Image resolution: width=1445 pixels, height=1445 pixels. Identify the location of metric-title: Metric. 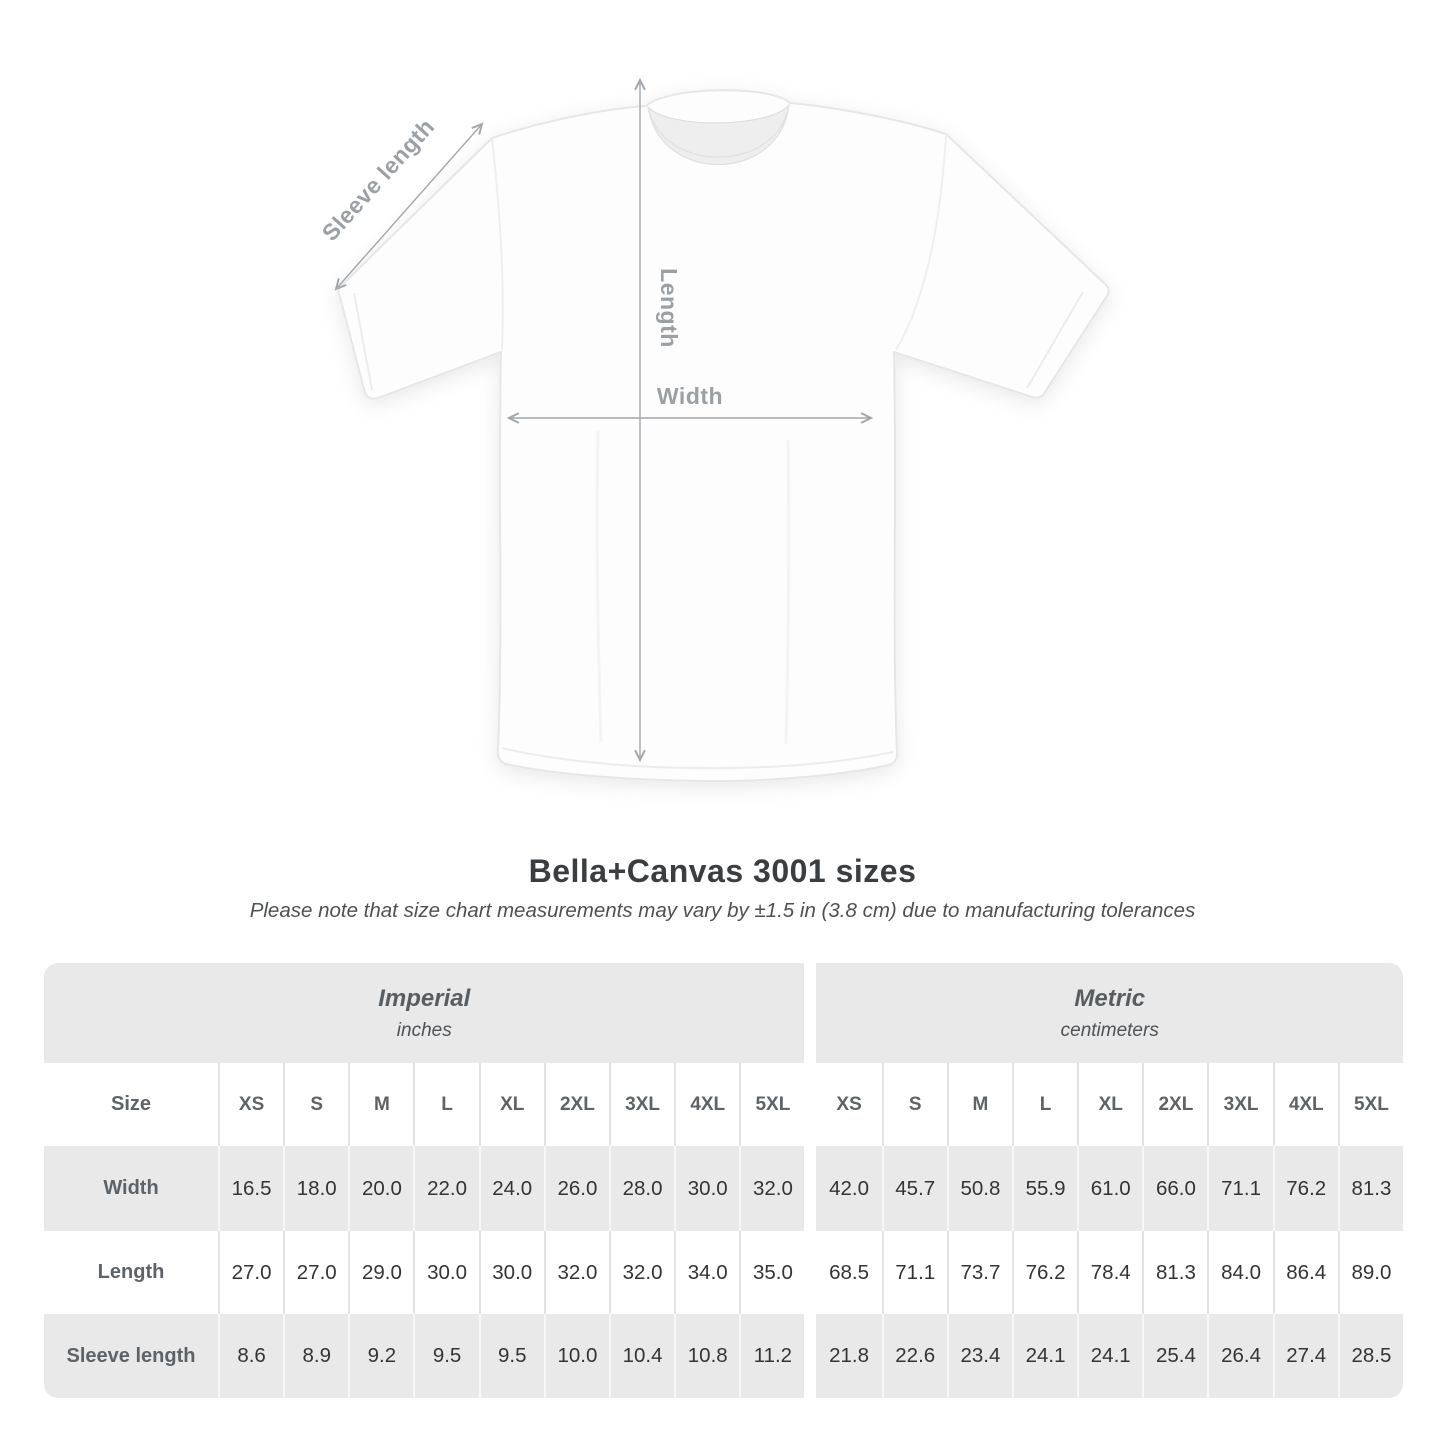
(1110, 998).